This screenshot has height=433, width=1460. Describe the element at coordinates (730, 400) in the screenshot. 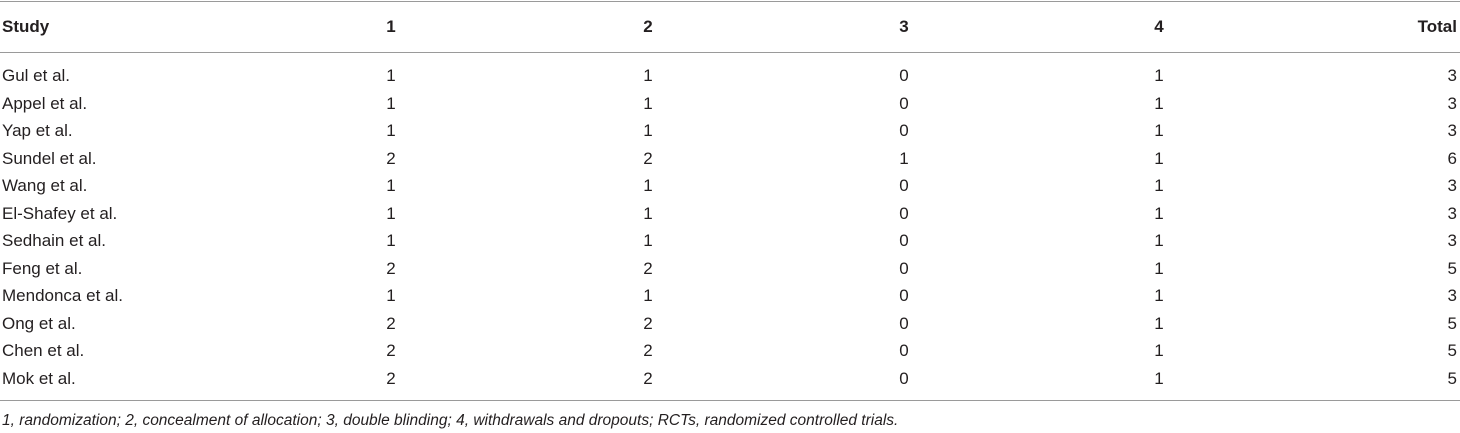

I see `bottom-rule` at that location.